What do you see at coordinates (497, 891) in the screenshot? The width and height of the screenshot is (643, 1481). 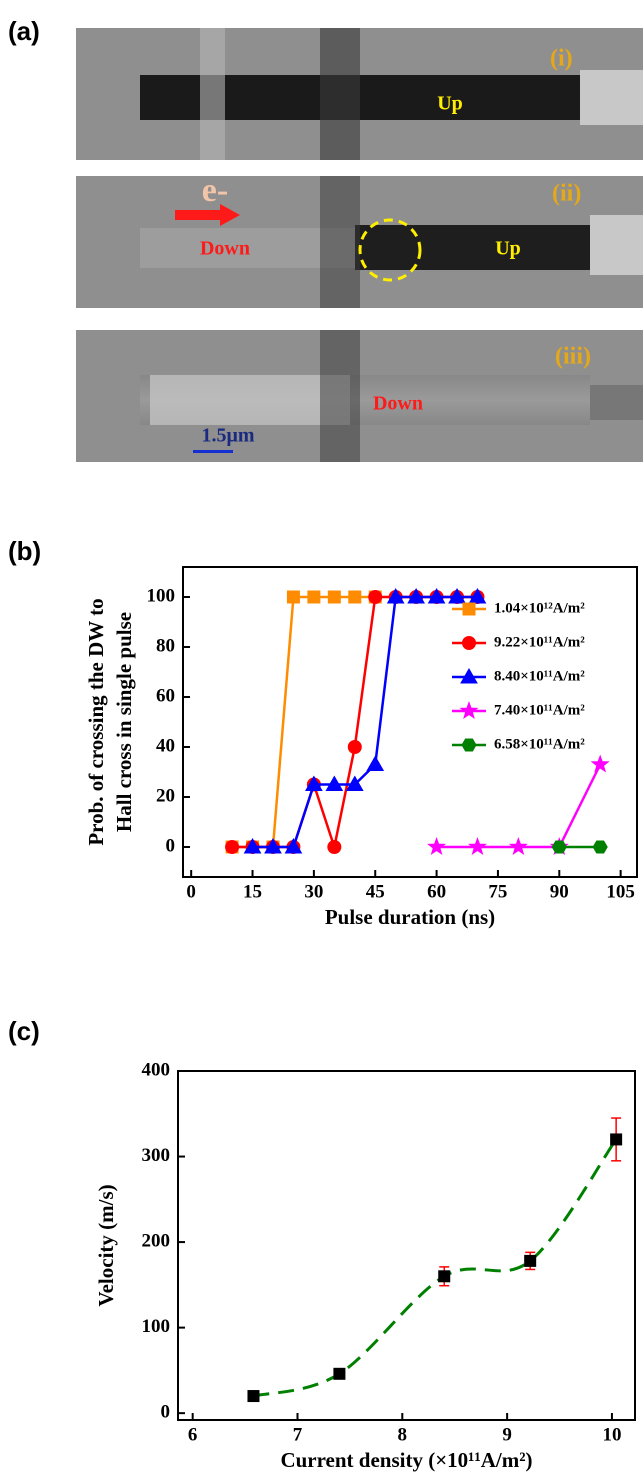 I see `x-tick-label: 75` at bounding box center [497, 891].